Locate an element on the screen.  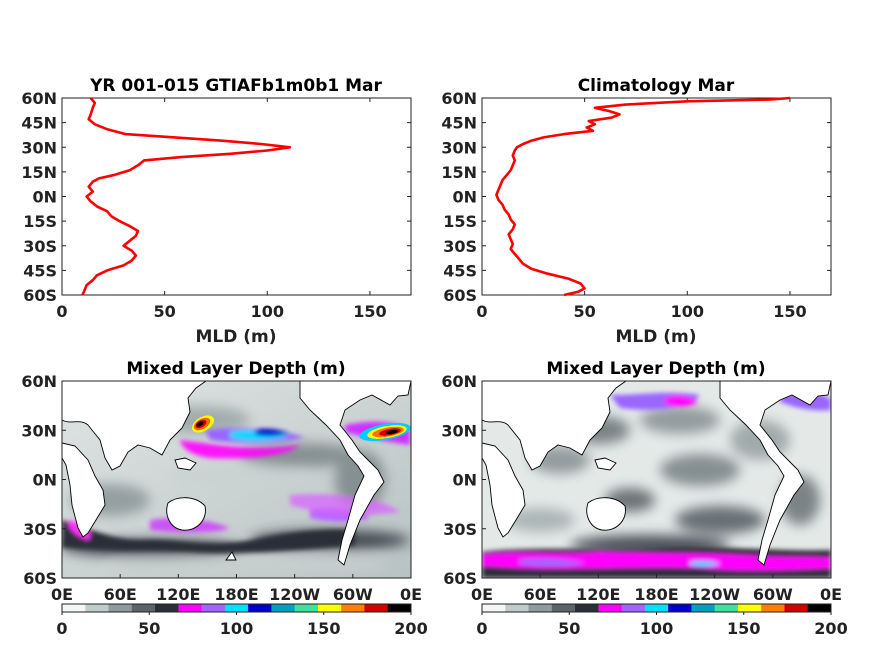
x-tick-label: 120W is located at coordinates (294, 594).